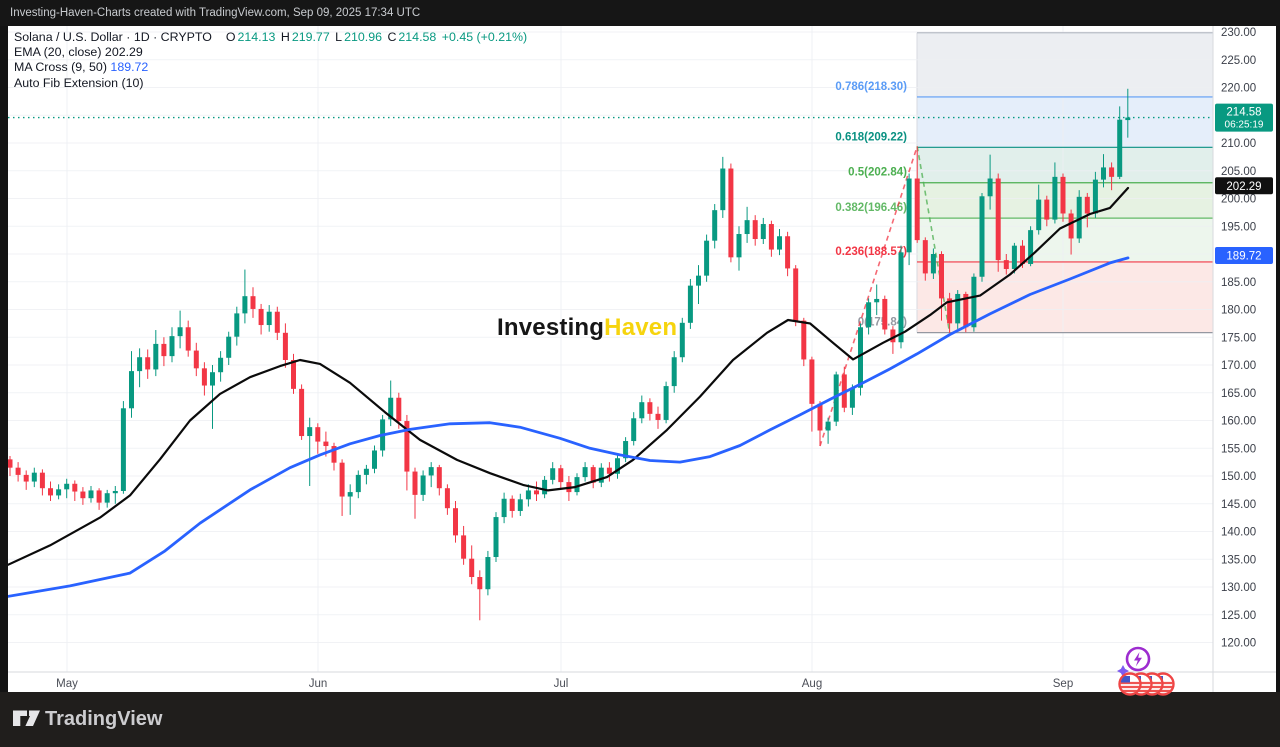 This screenshot has width=1280, height=747. Describe the element at coordinates (271, 52) in the screenshot. I see `legend-ema-row: EMA (20, close) 202.29` at that location.